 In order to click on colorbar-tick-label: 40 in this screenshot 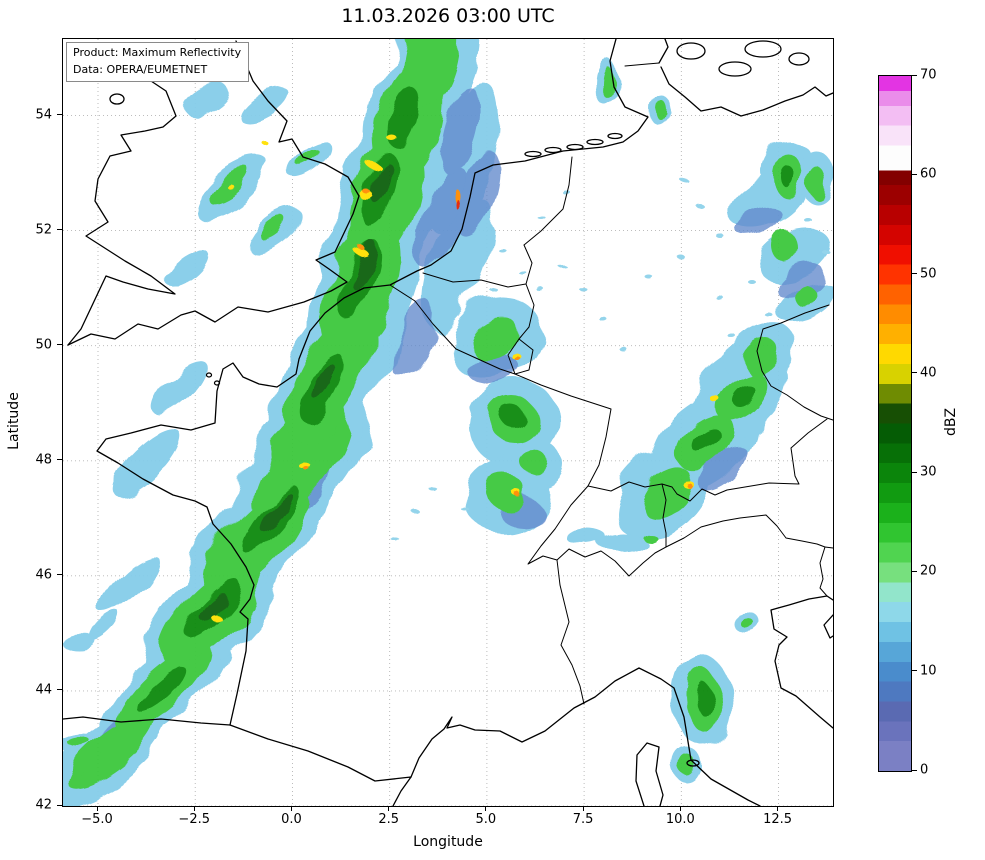, I will do `click(928, 373)`.